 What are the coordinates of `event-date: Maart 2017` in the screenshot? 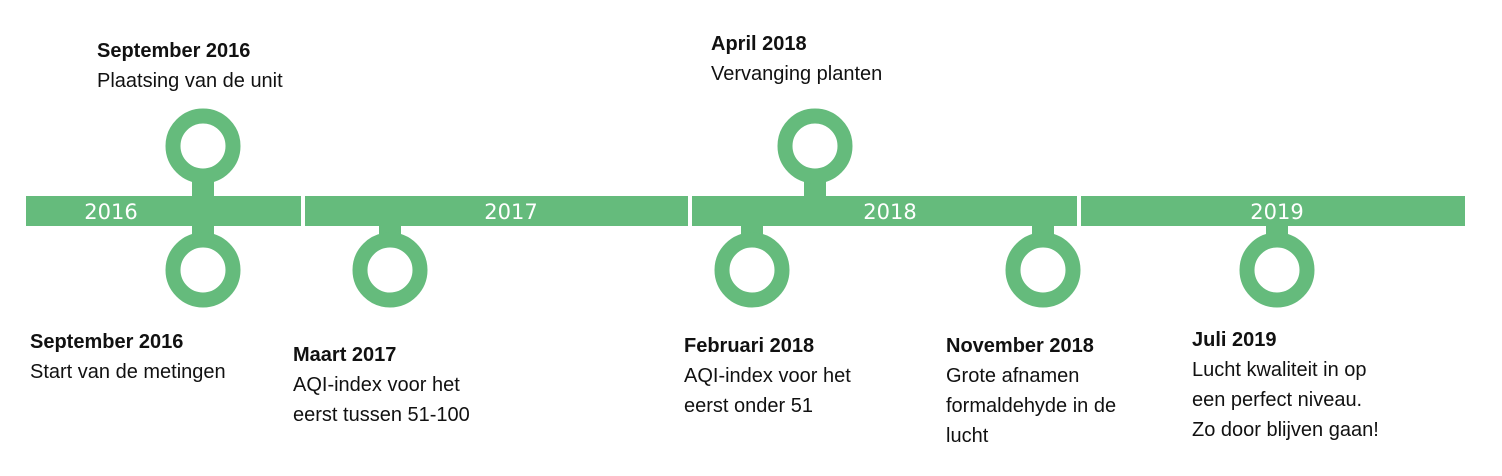 It's located at (345, 355).